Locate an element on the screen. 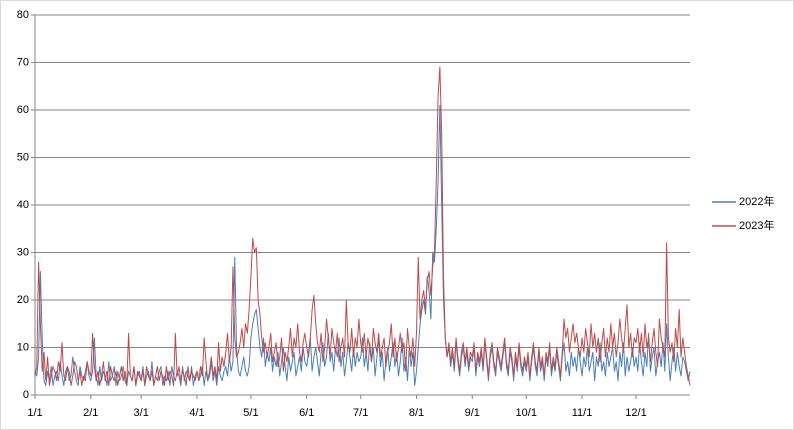  x-tick-label: 8/1 is located at coordinates (416, 413).